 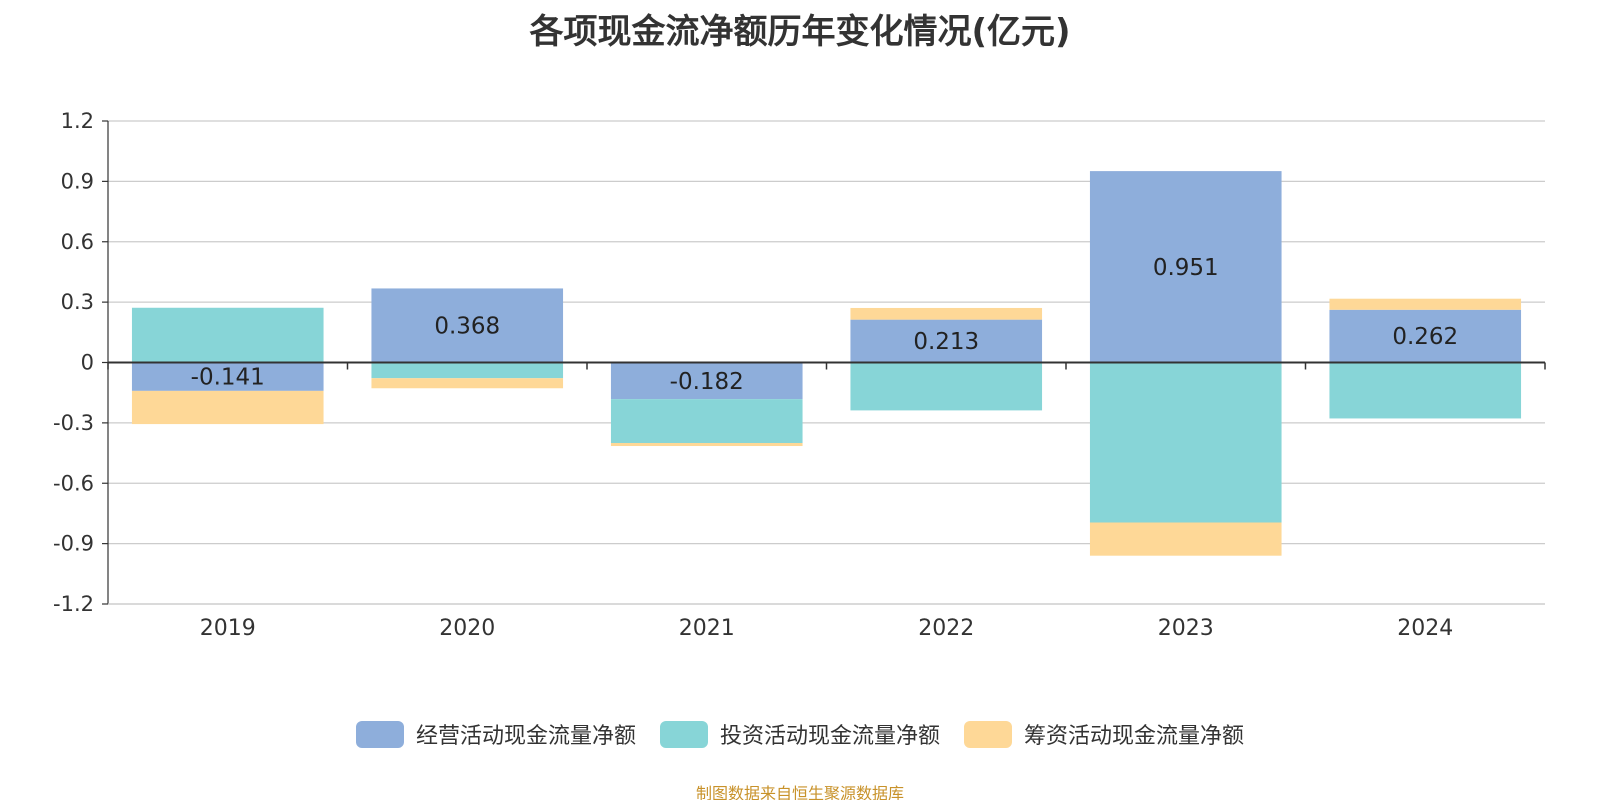 I want to click on y-tick-label: -0.9, so click(x=73, y=544).